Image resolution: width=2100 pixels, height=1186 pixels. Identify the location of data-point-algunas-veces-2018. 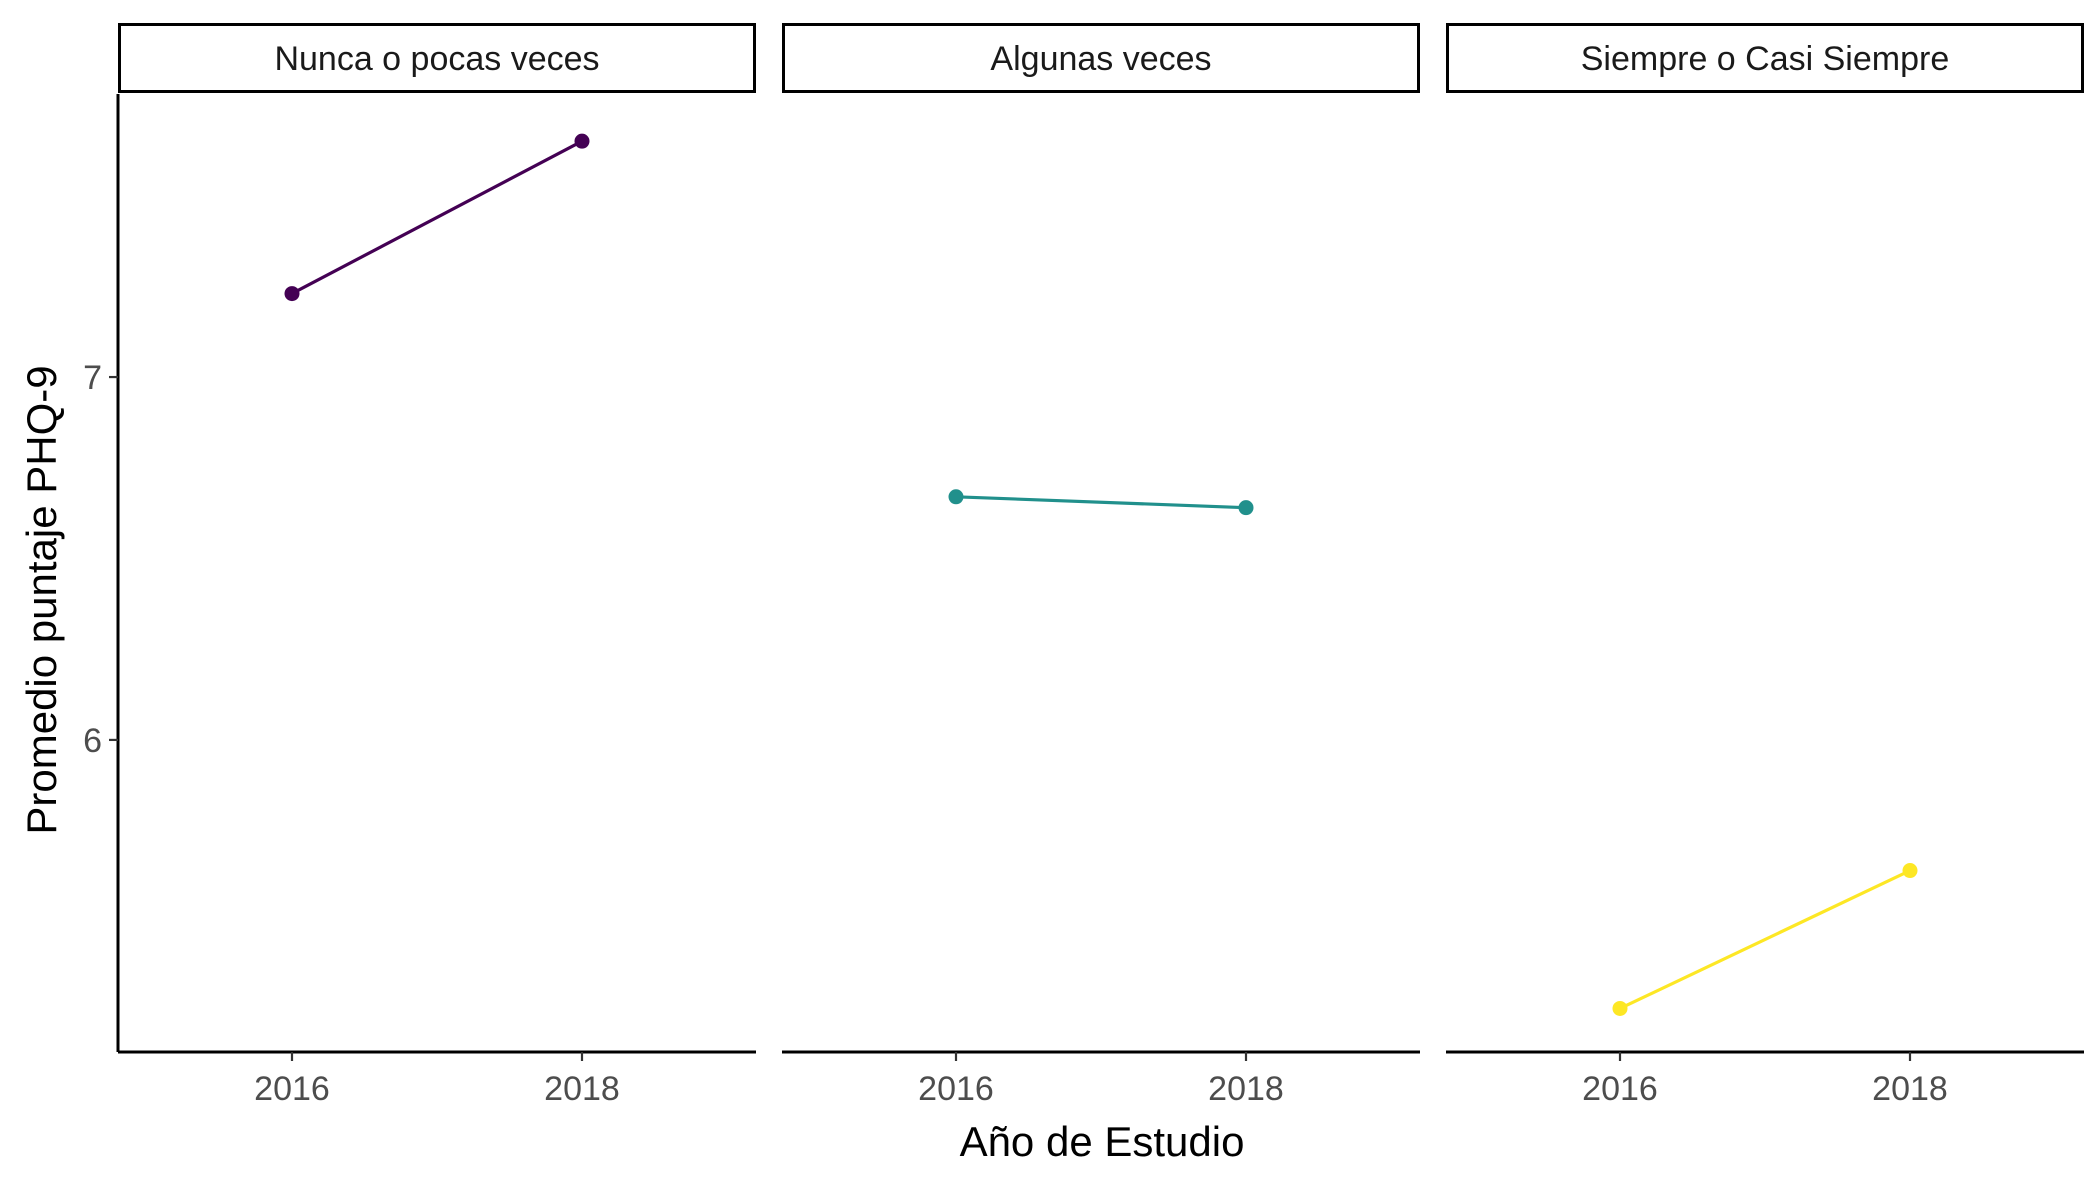
(1246, 508).